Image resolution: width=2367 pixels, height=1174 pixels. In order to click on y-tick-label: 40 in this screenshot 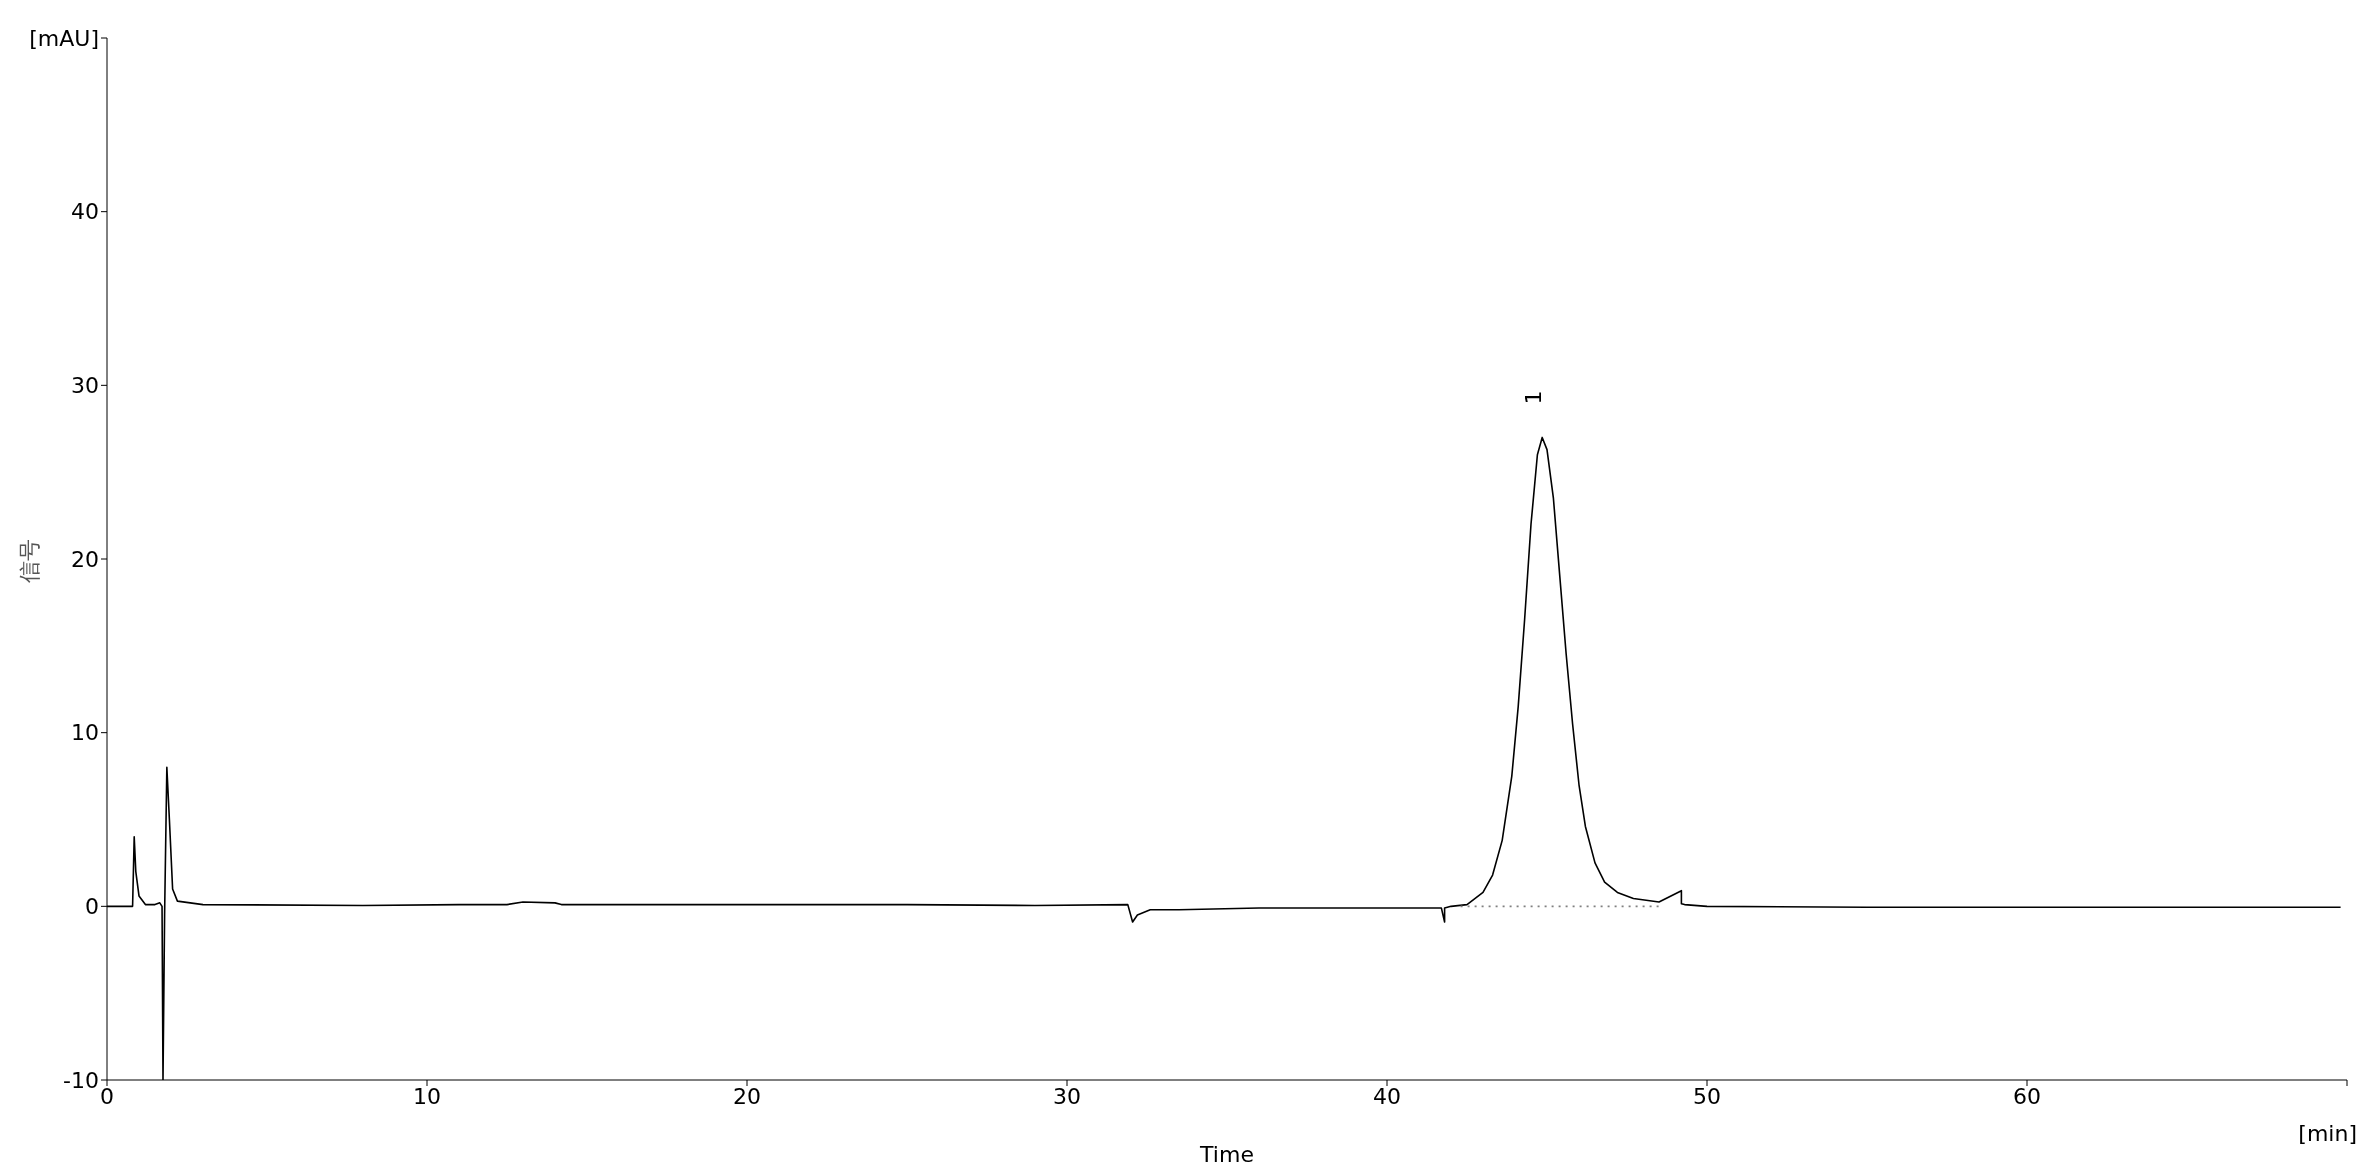, I will do `click(85, 212)`.